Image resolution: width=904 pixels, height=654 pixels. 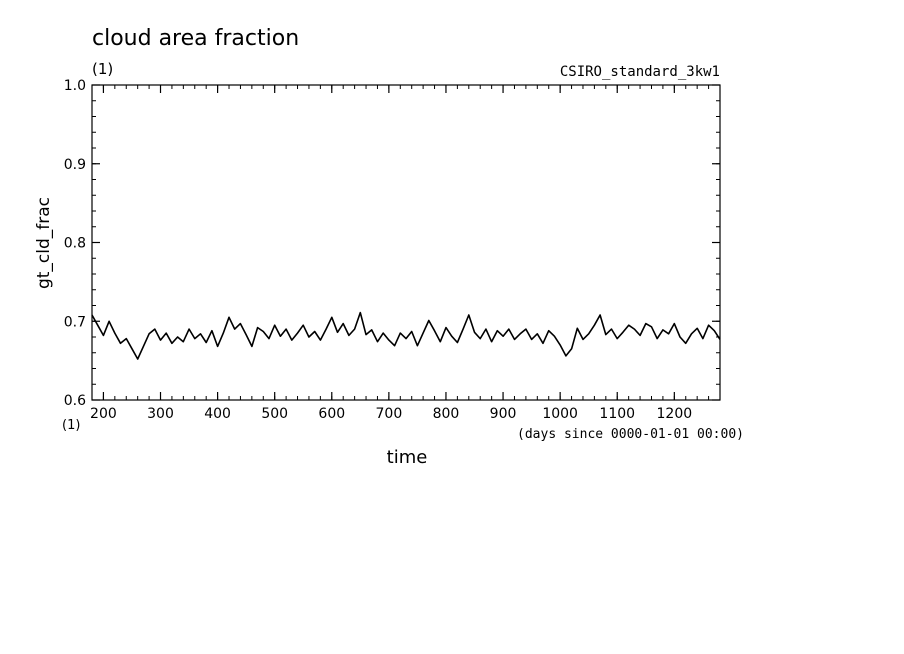 I want to click on x-tick-label: 700, so click(x=389, y=414).